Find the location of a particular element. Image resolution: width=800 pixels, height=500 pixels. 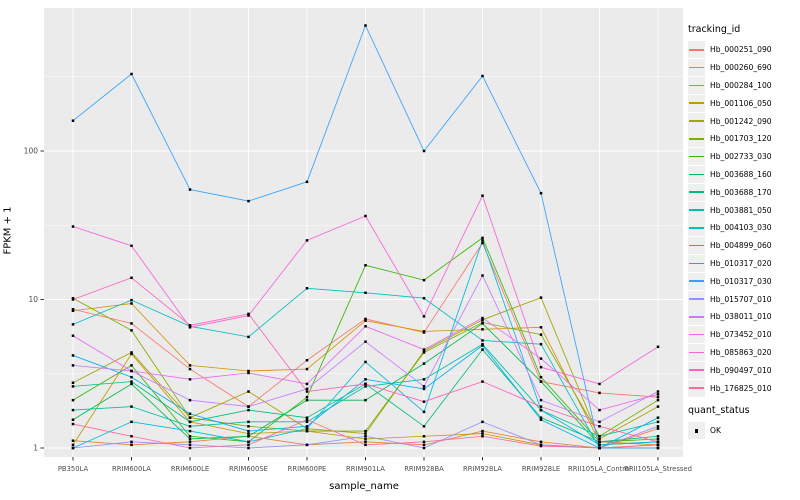

x-tick-label: RRIM928LE is located at coordinates (541, 469).